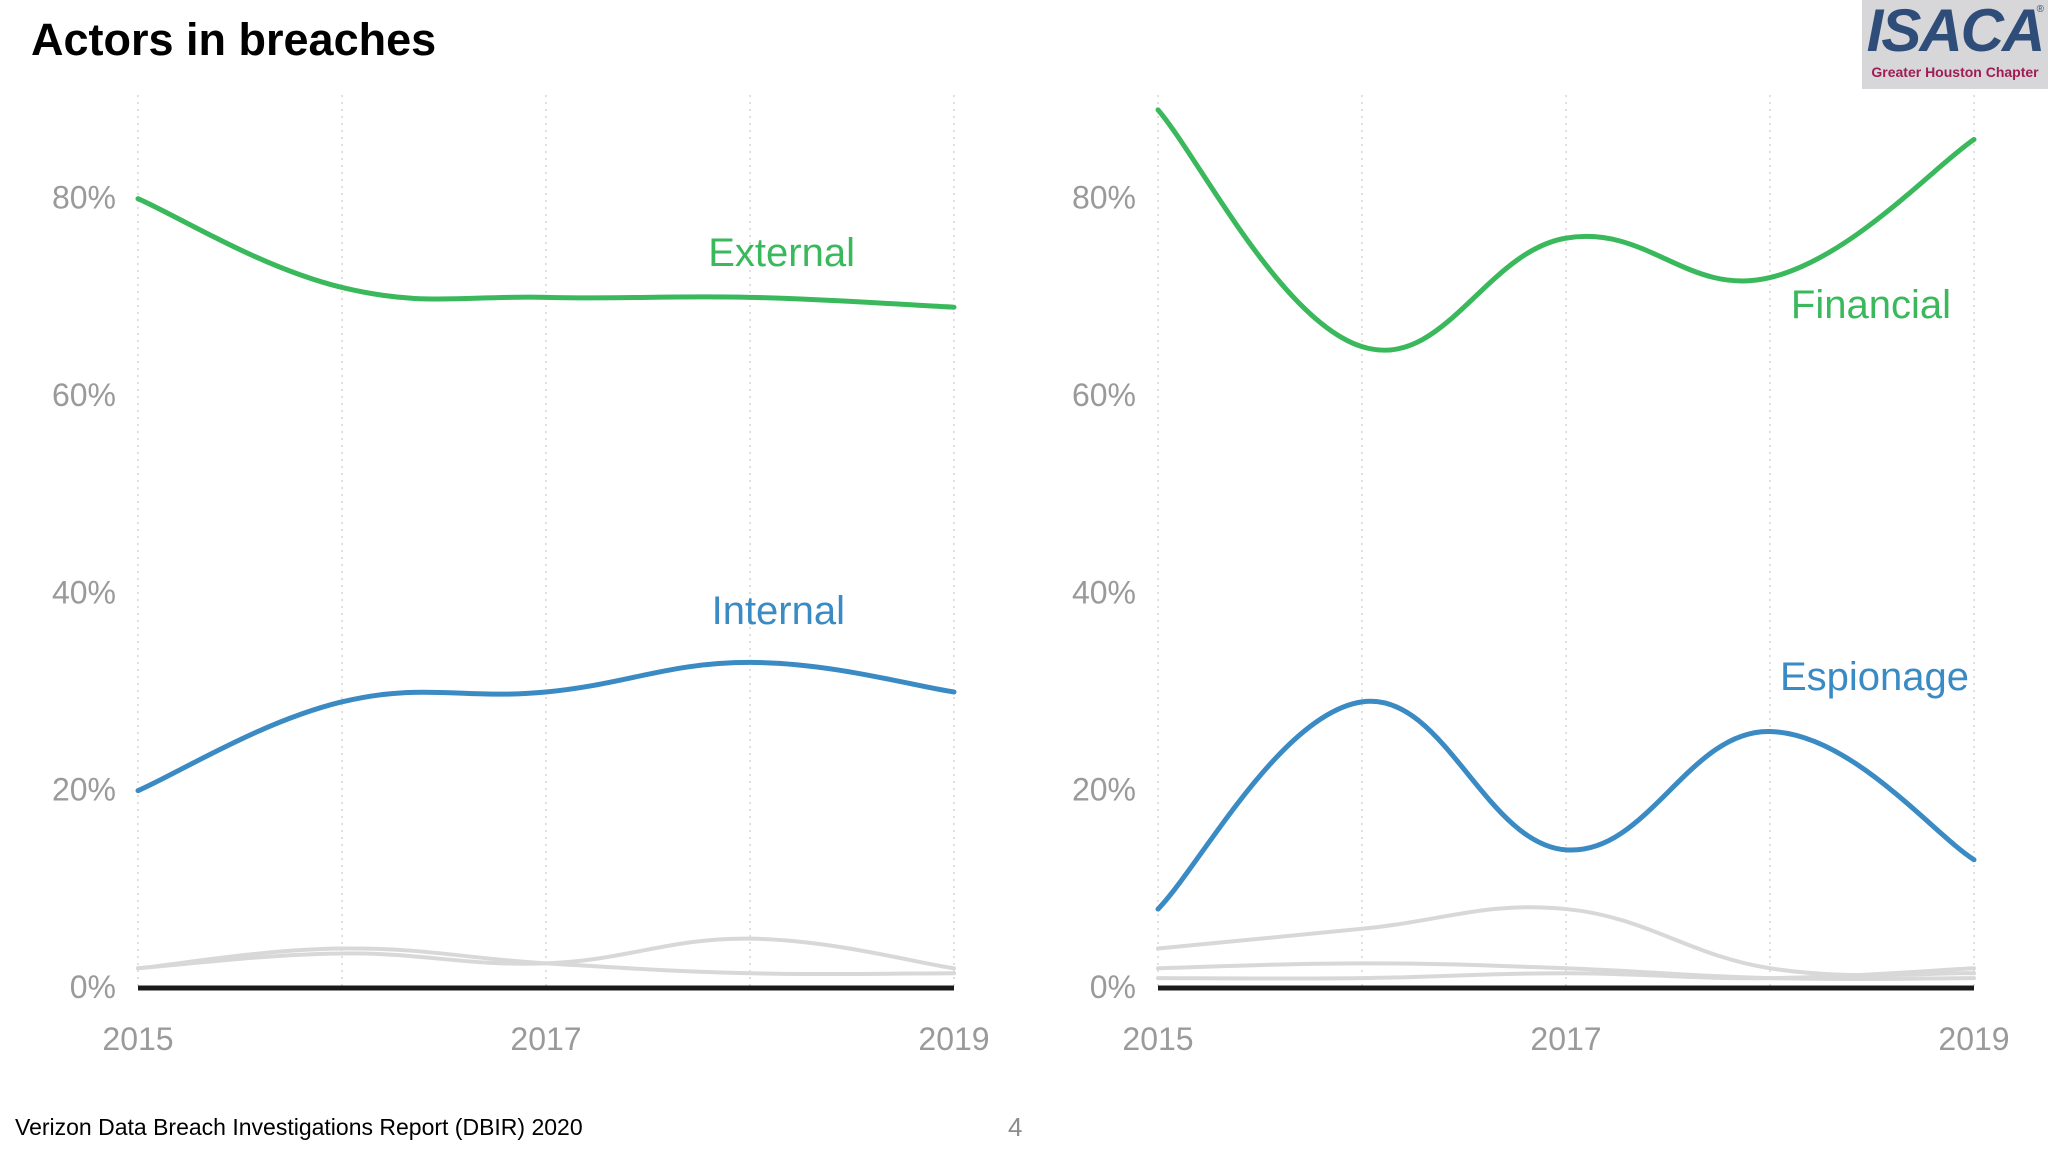 Image resolution: width=2048 pixels, height=1152 pixels. I want to click on chart-0-y-tick-label-4: 80%, so click(84, 198).